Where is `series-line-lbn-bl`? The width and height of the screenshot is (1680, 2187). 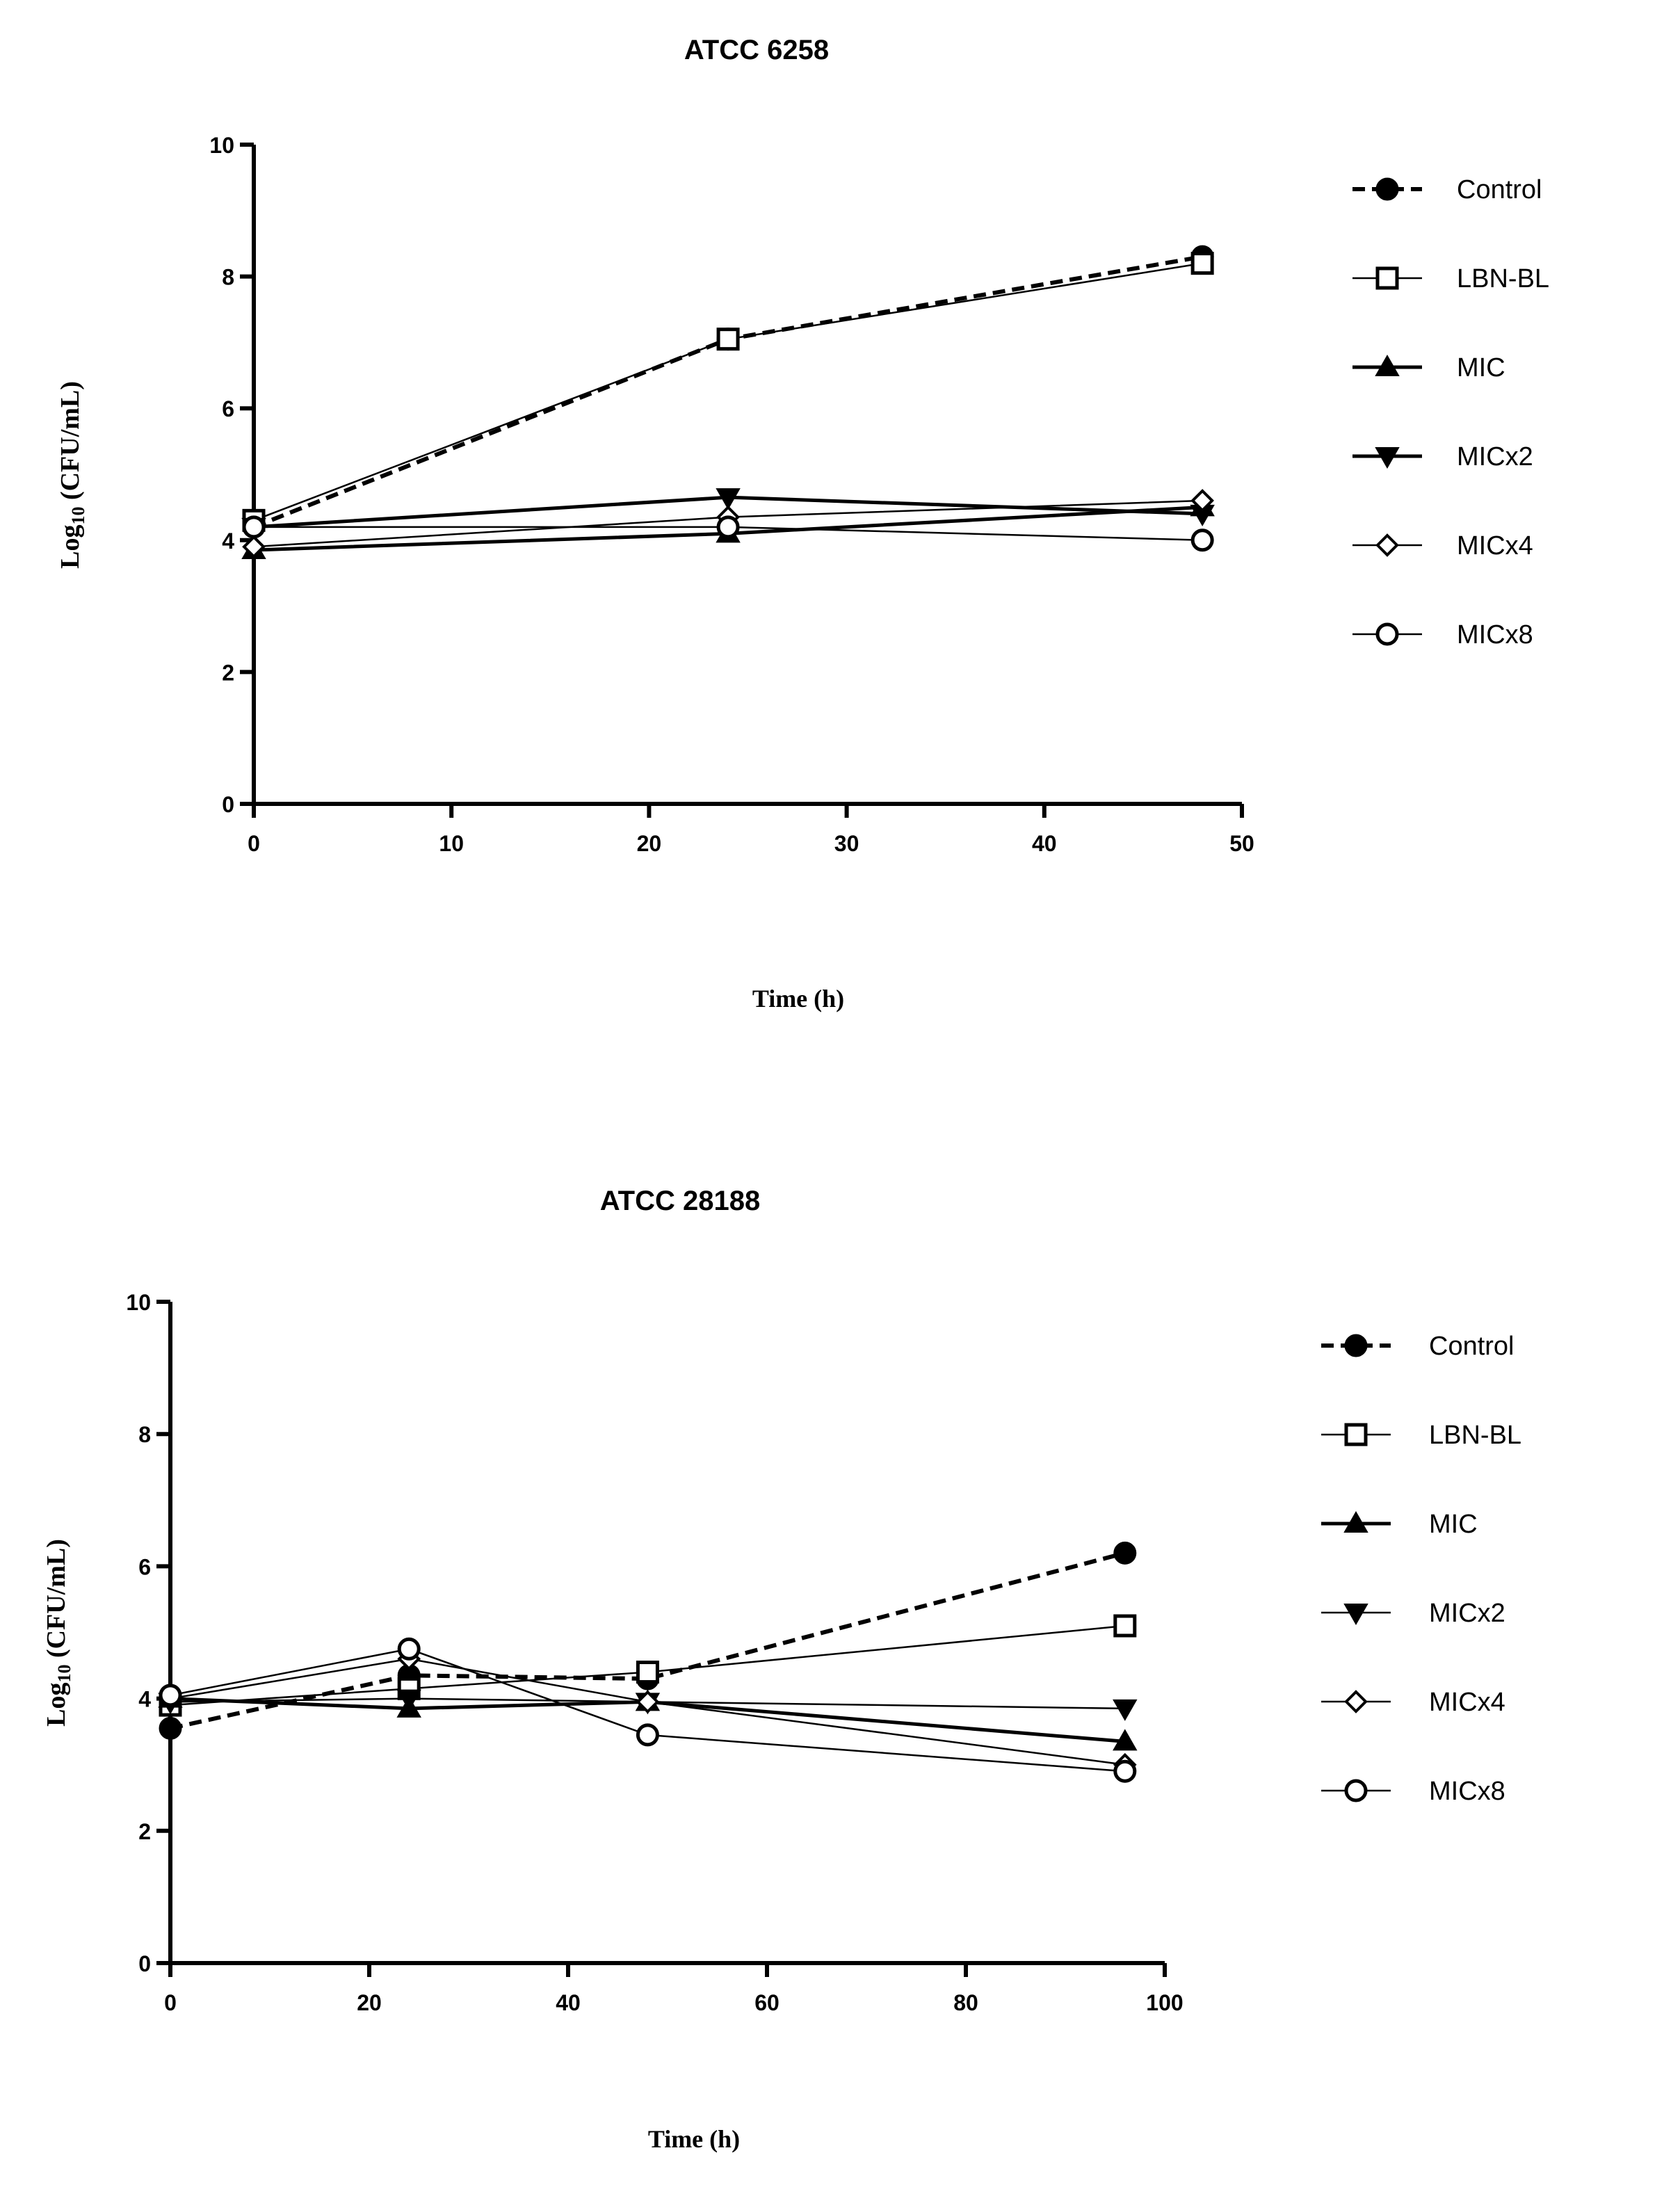 series-line-lbn-bl is located at coordinates (728, 392).